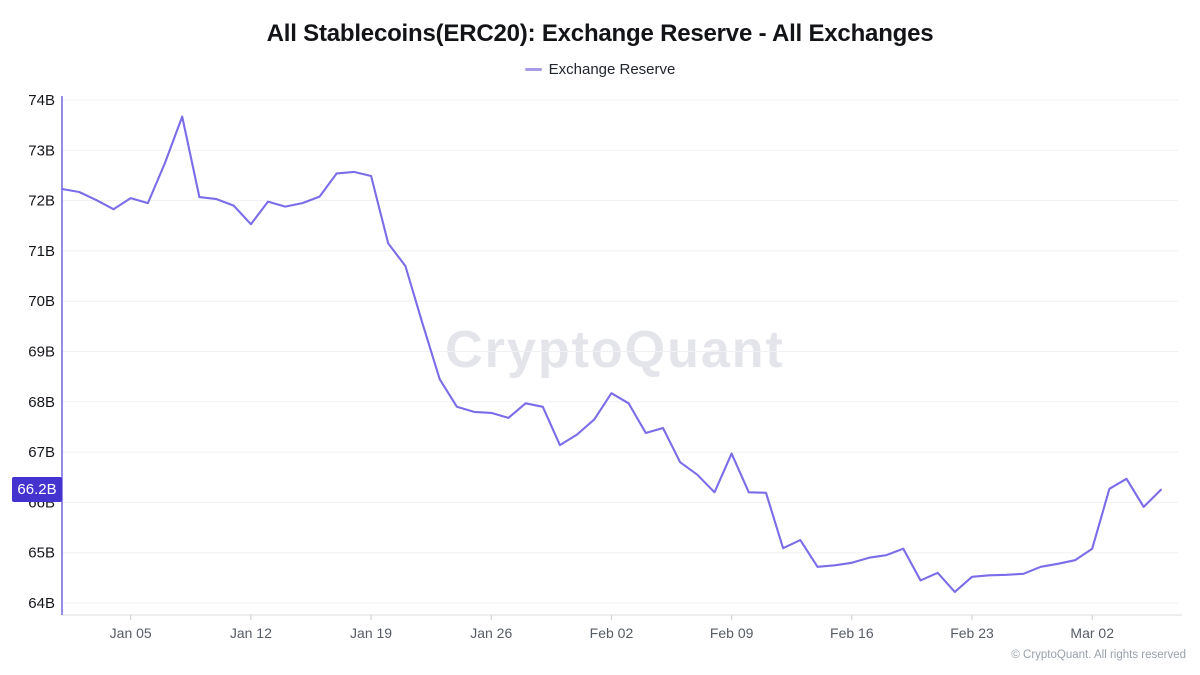  I want to click on legend-label: Exchange Reserve, so click(612, 69).